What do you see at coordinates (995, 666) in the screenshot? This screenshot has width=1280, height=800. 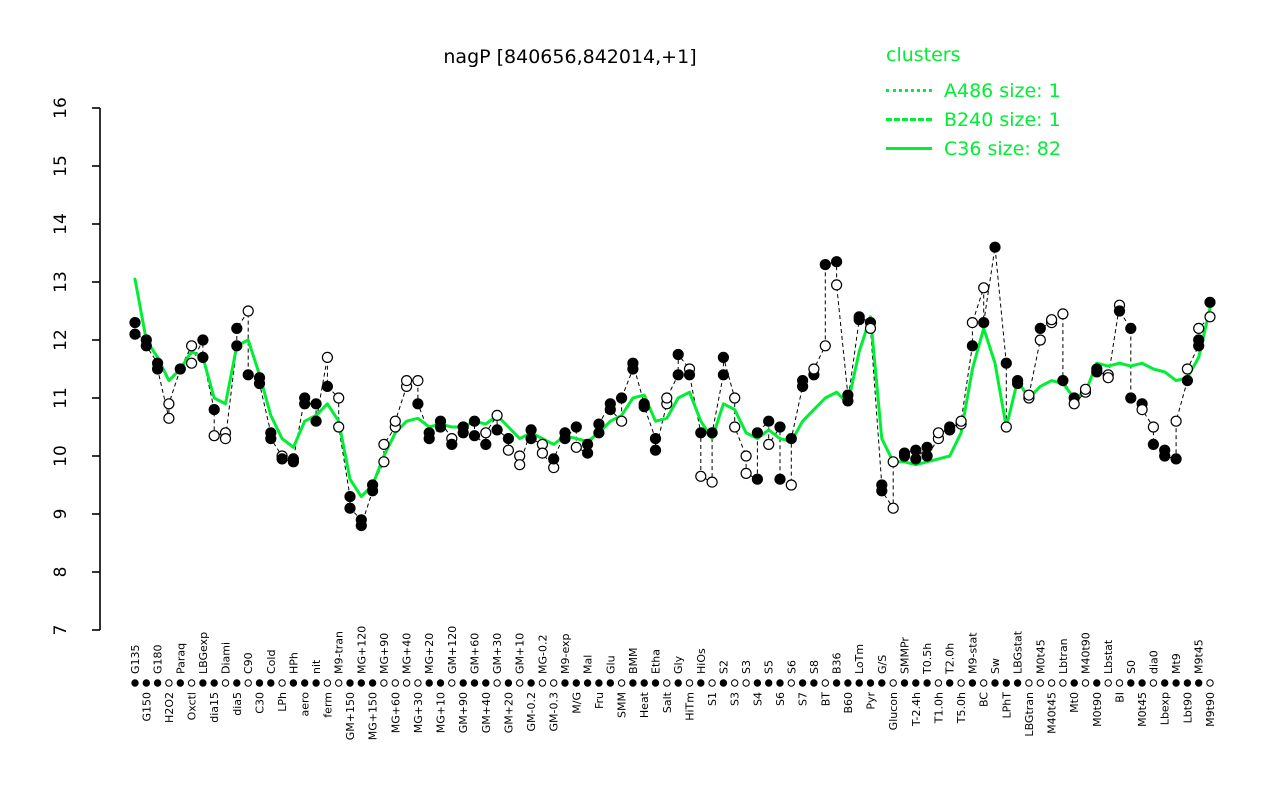 I see `x-axis-label: Sw` at bounding box center [995, 666].